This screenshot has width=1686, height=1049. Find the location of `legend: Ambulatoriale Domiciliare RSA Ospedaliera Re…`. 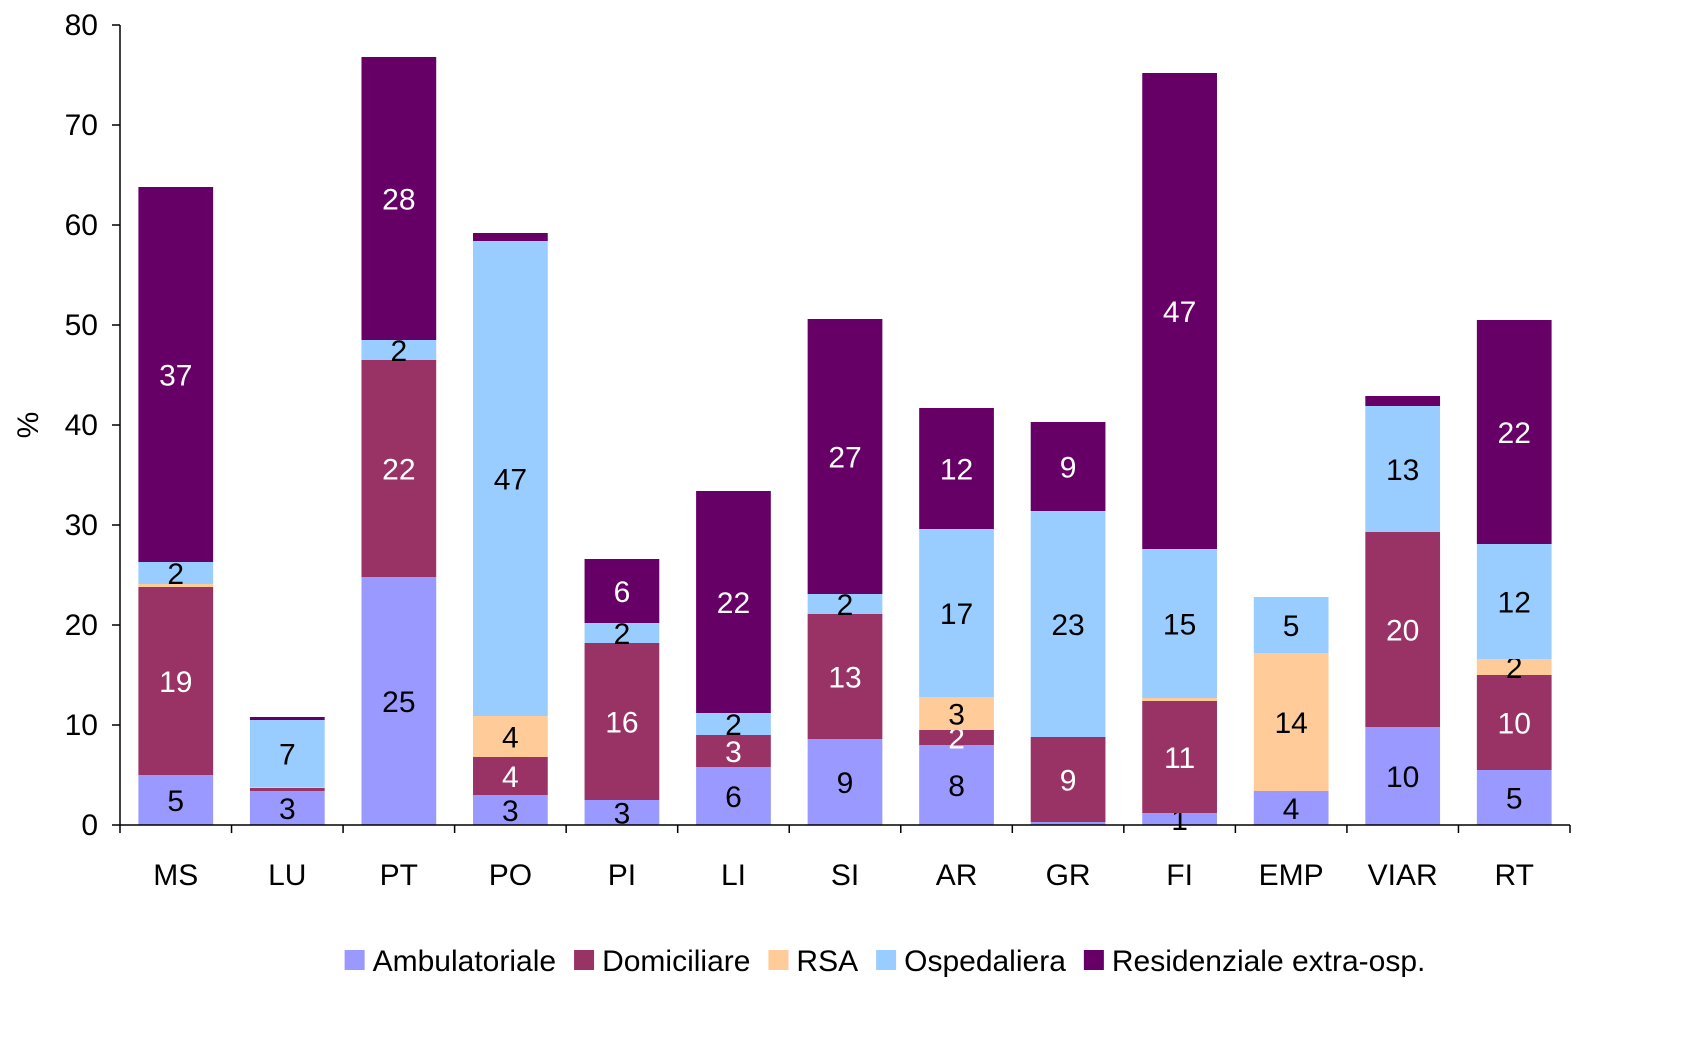

legend: Ambulatoriale Domiciliare RSA Ospedaliera Re… is located at coordinates (884, 961).